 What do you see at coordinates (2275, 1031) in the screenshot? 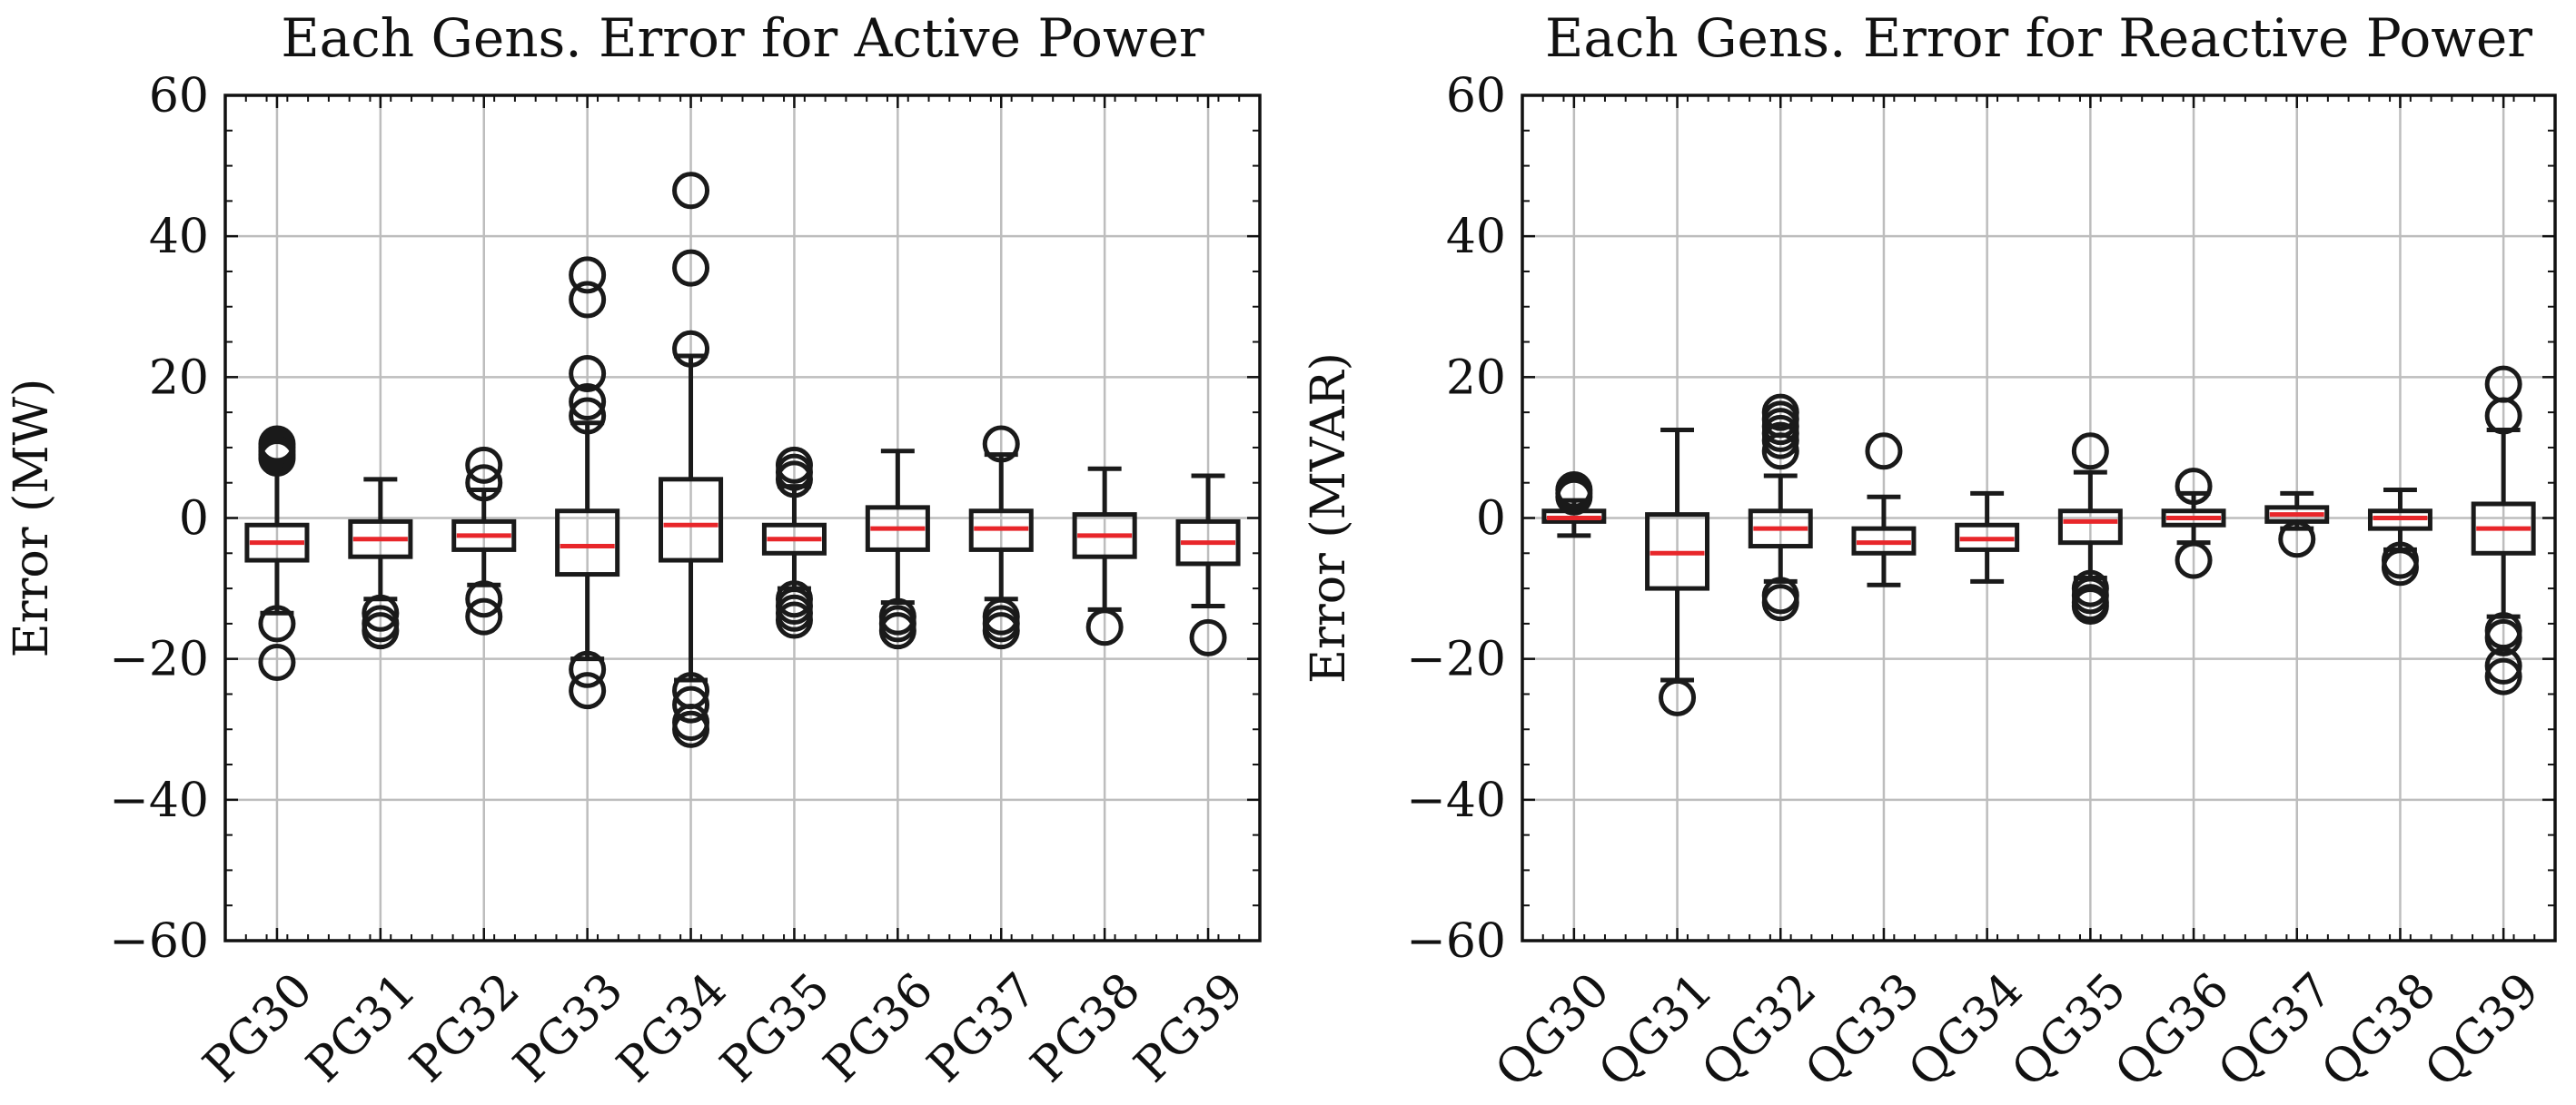
I see `x-tick-label: QG37` at bounding box center [2275, 1031].